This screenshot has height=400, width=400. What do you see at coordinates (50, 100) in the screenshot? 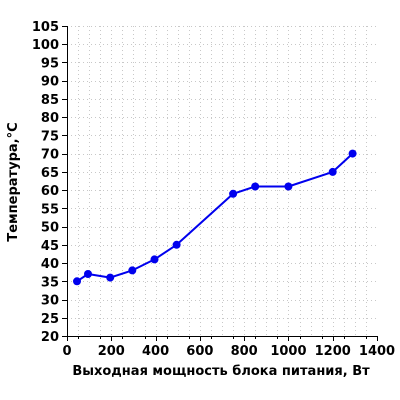
I see `y-tick-label: 85` at bounding box center [50, 100].